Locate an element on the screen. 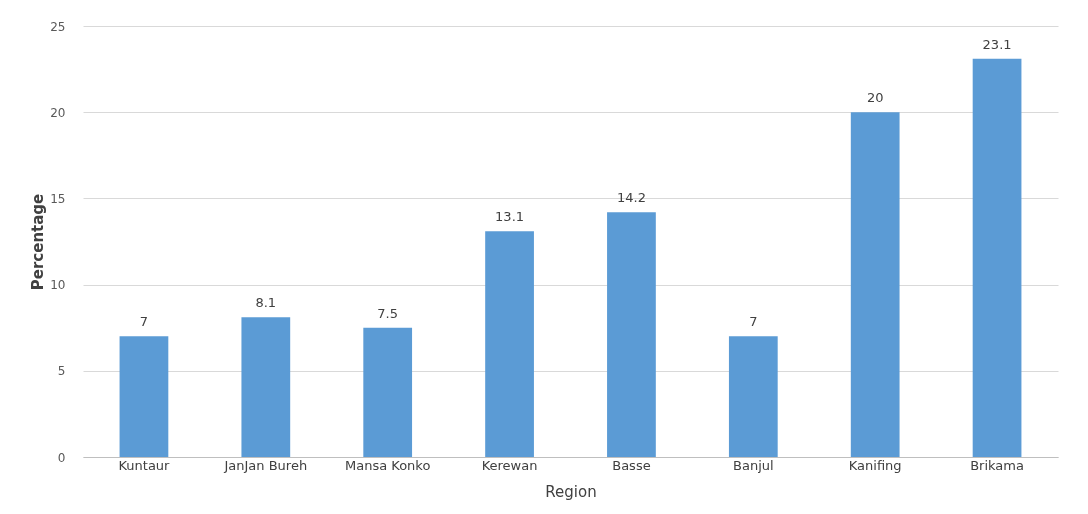  data-label: 13.1 is located at coordinates (510, 217).